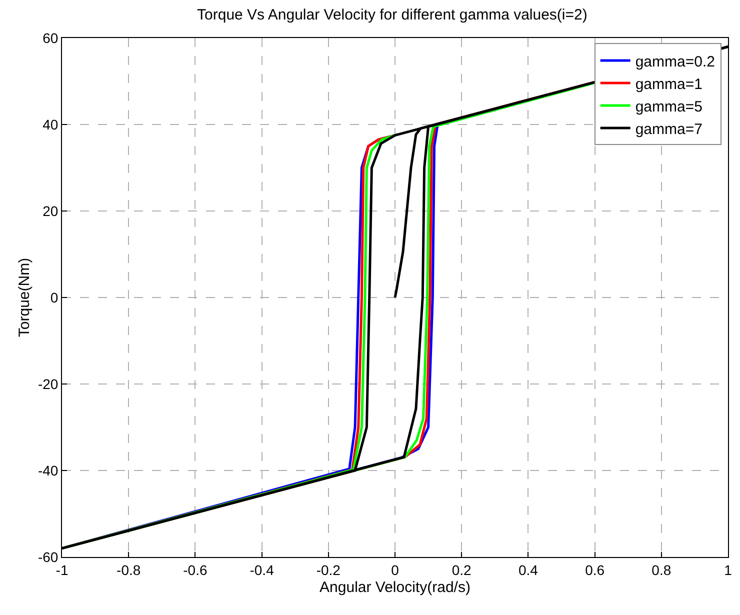 The width and height of the screenshot is (740, 615). Describe the element at coordinates (262, 570) in the screenshot. I see `x-tick-label: -0.4` at that location.